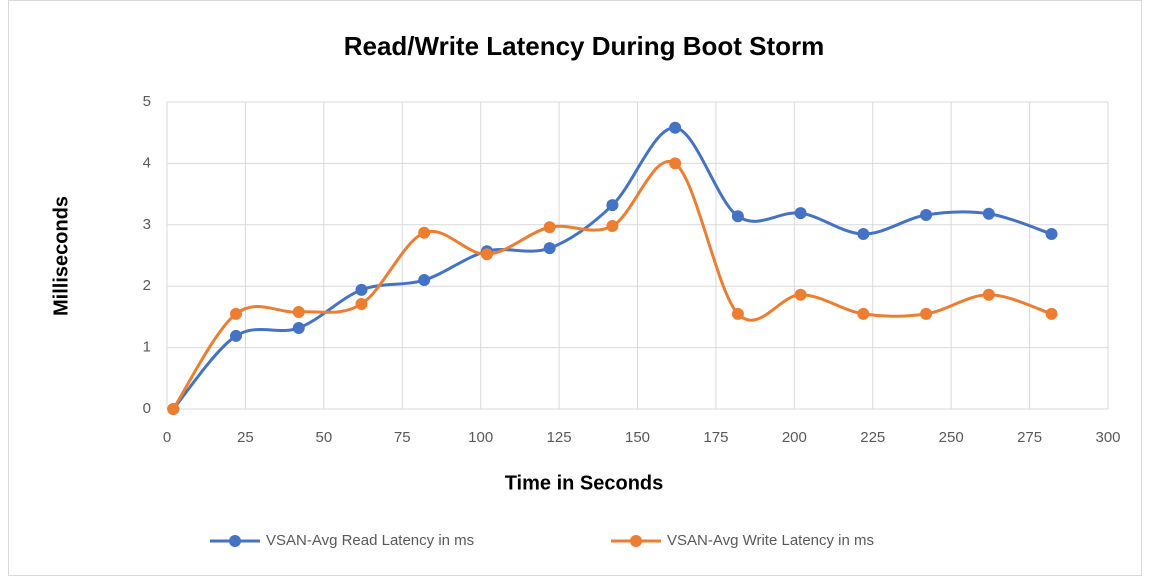 The height and width of the screenshot is (582, 1150). I want to click on y-tick-label: 2, so click(147, 285).